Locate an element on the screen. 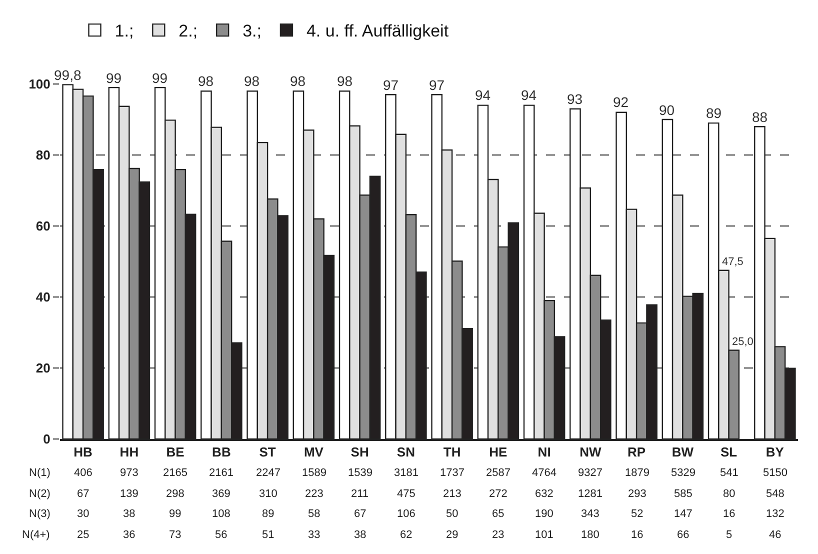 The width and height of the screenshot is (818, 554). text: 99 is located at coordinates (175, 514).